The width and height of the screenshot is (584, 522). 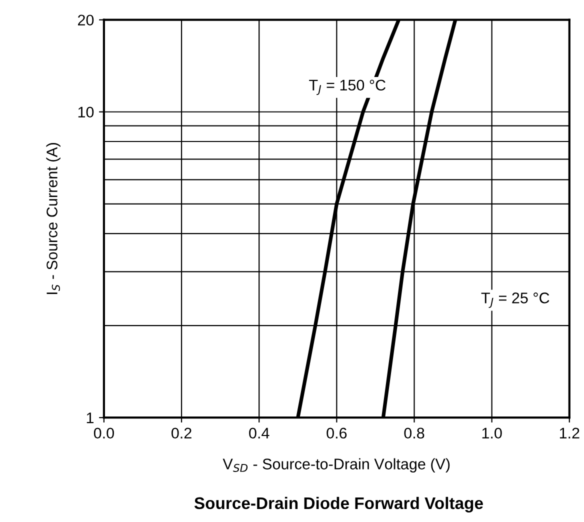 What do you see at coordinates (86, 112) in the screenshot?
I see `y-tick-label: 10` at bounding box center [86, 112].